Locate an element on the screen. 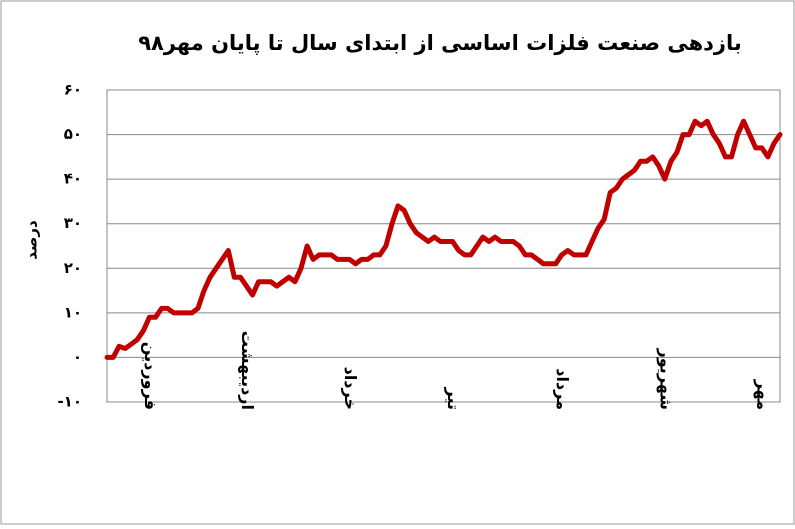 The image size is (795, 529). y-tick-label: ۵۰ is located at coordinates (73, 134).